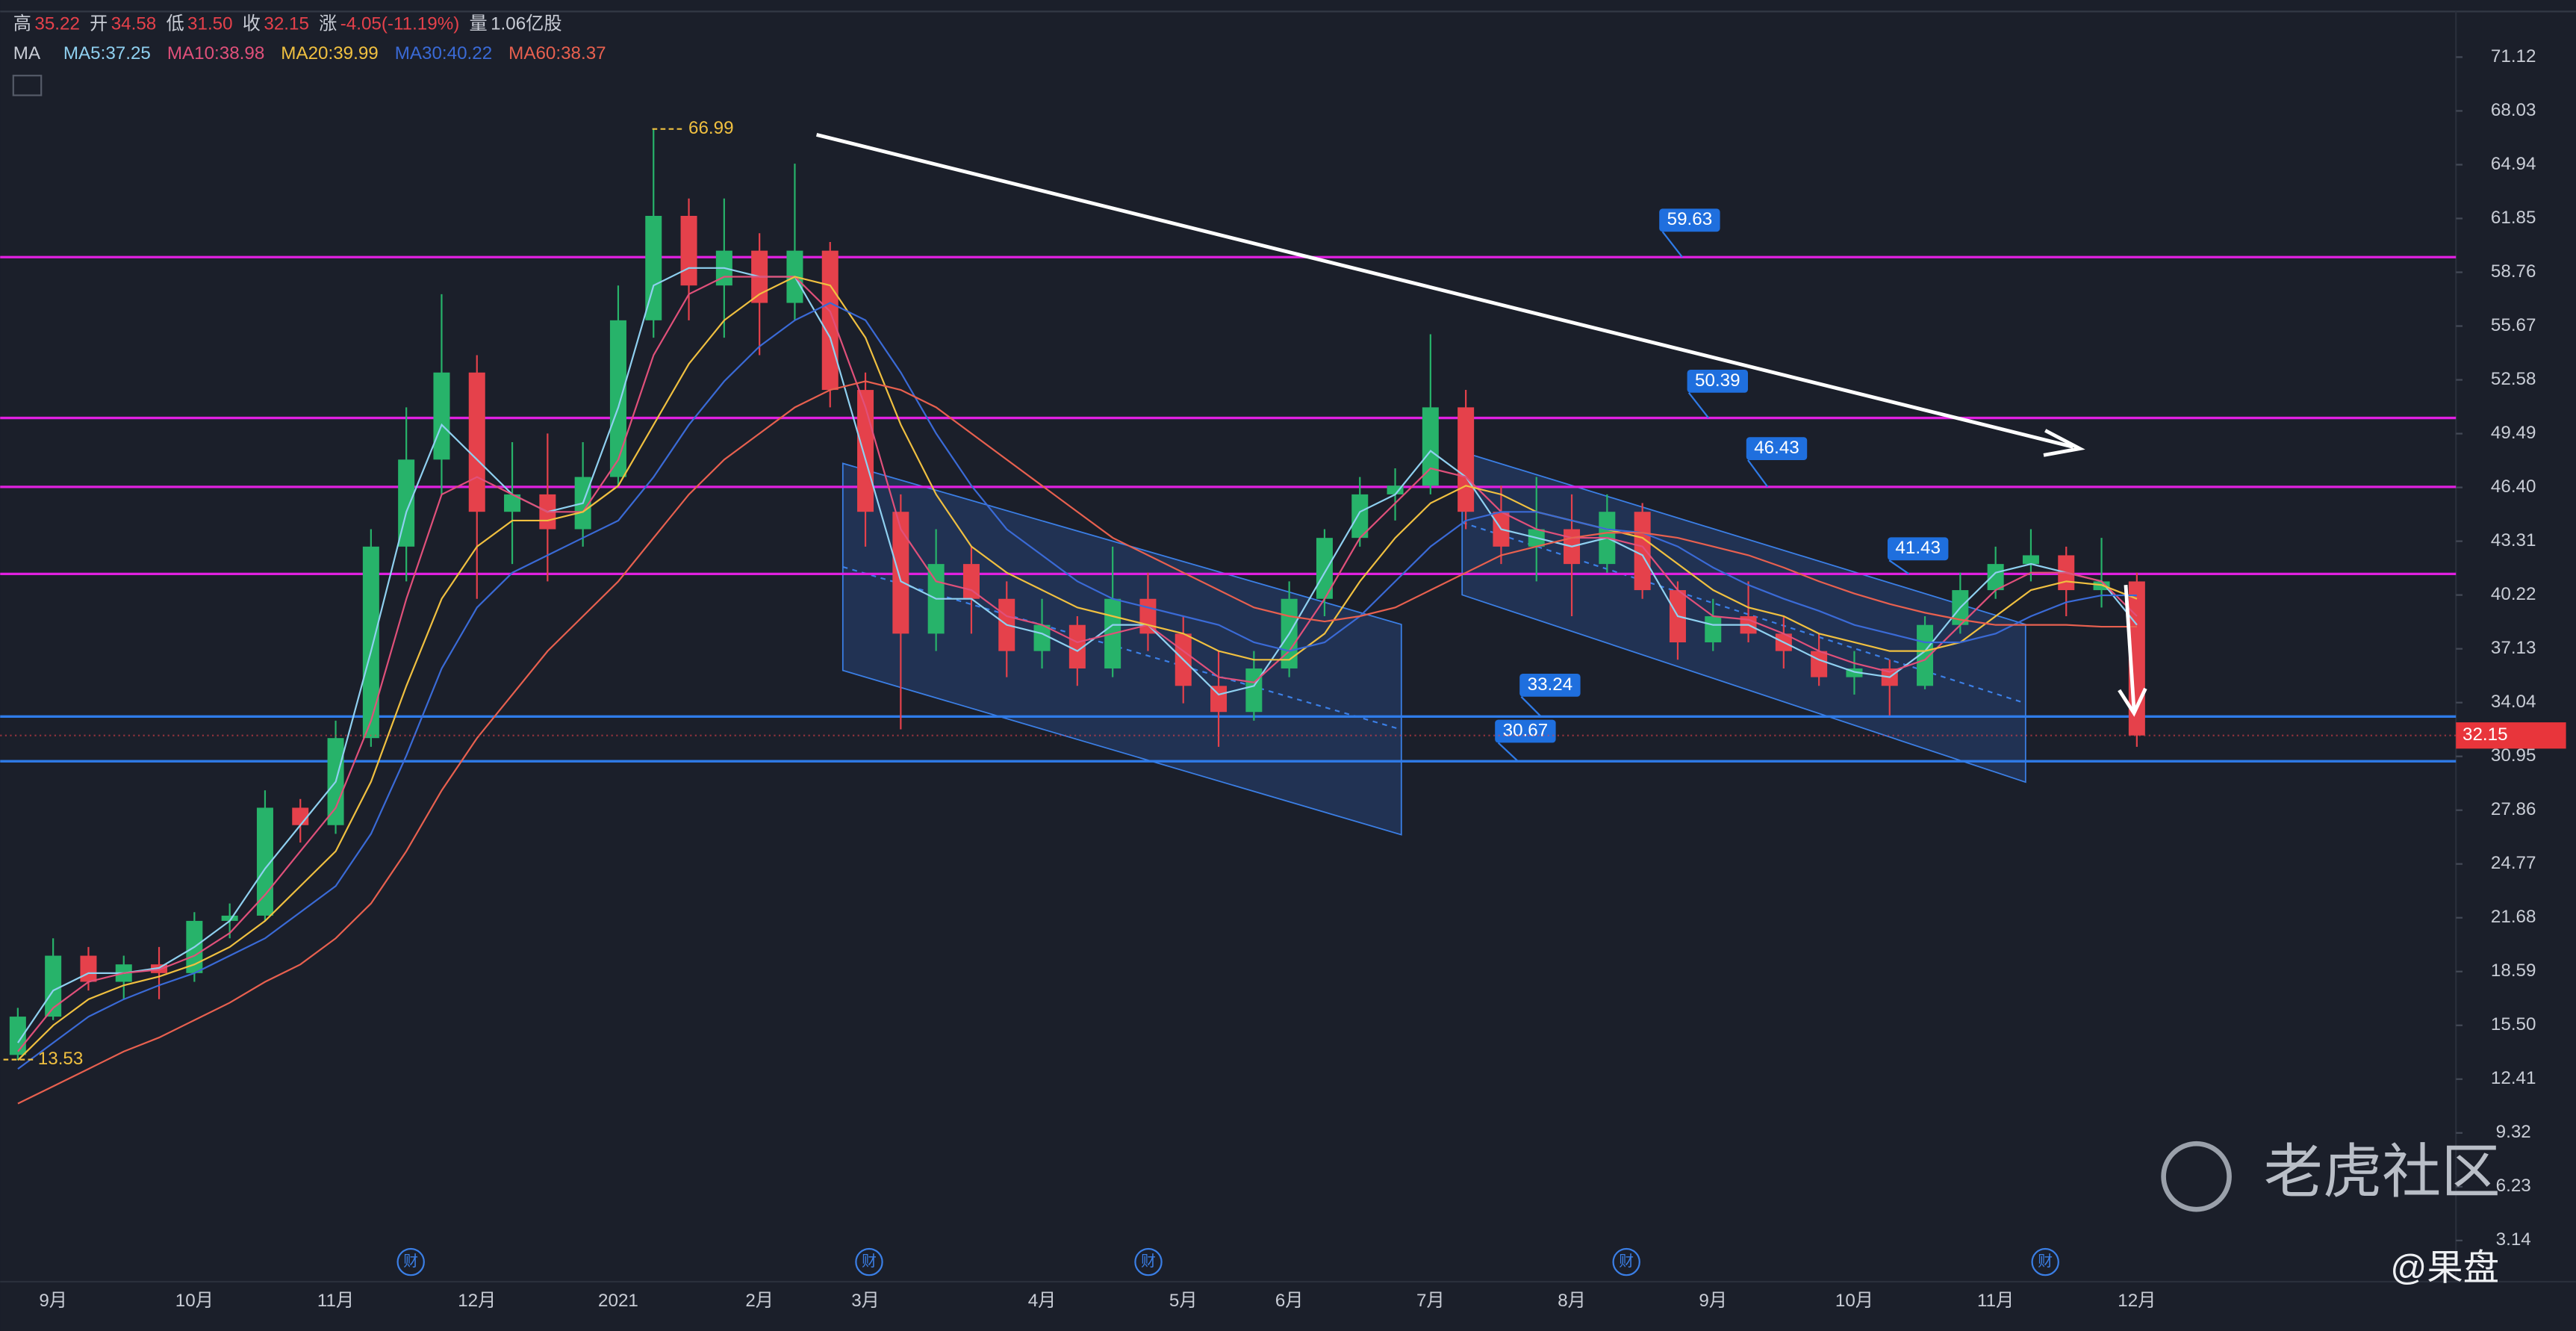 The height and width of the screenshot is (1331, 2576). Describe the element at coordinates (443, 53) in the screenshot. I see `legend-entry: MA30:40.22` at that location.